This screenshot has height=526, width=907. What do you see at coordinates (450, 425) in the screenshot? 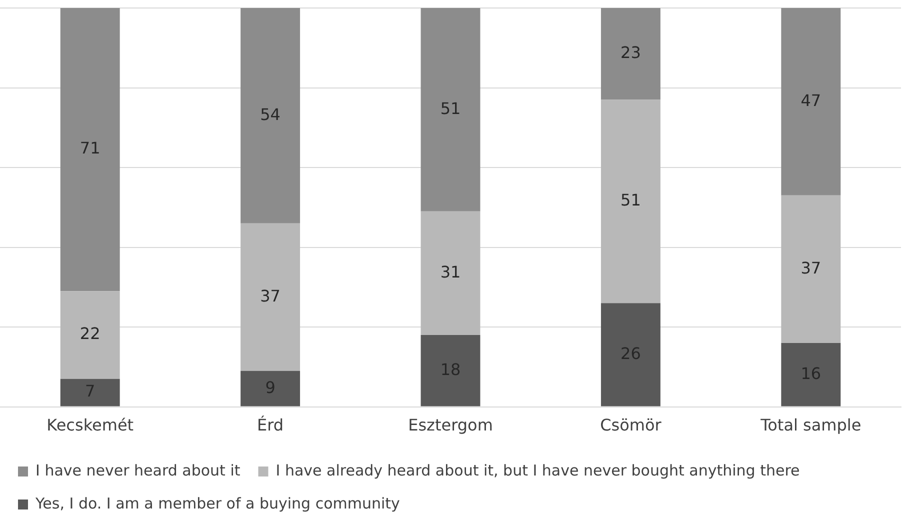
I see `x-tick-label: Esztergom` at bounding box center [450, 425].